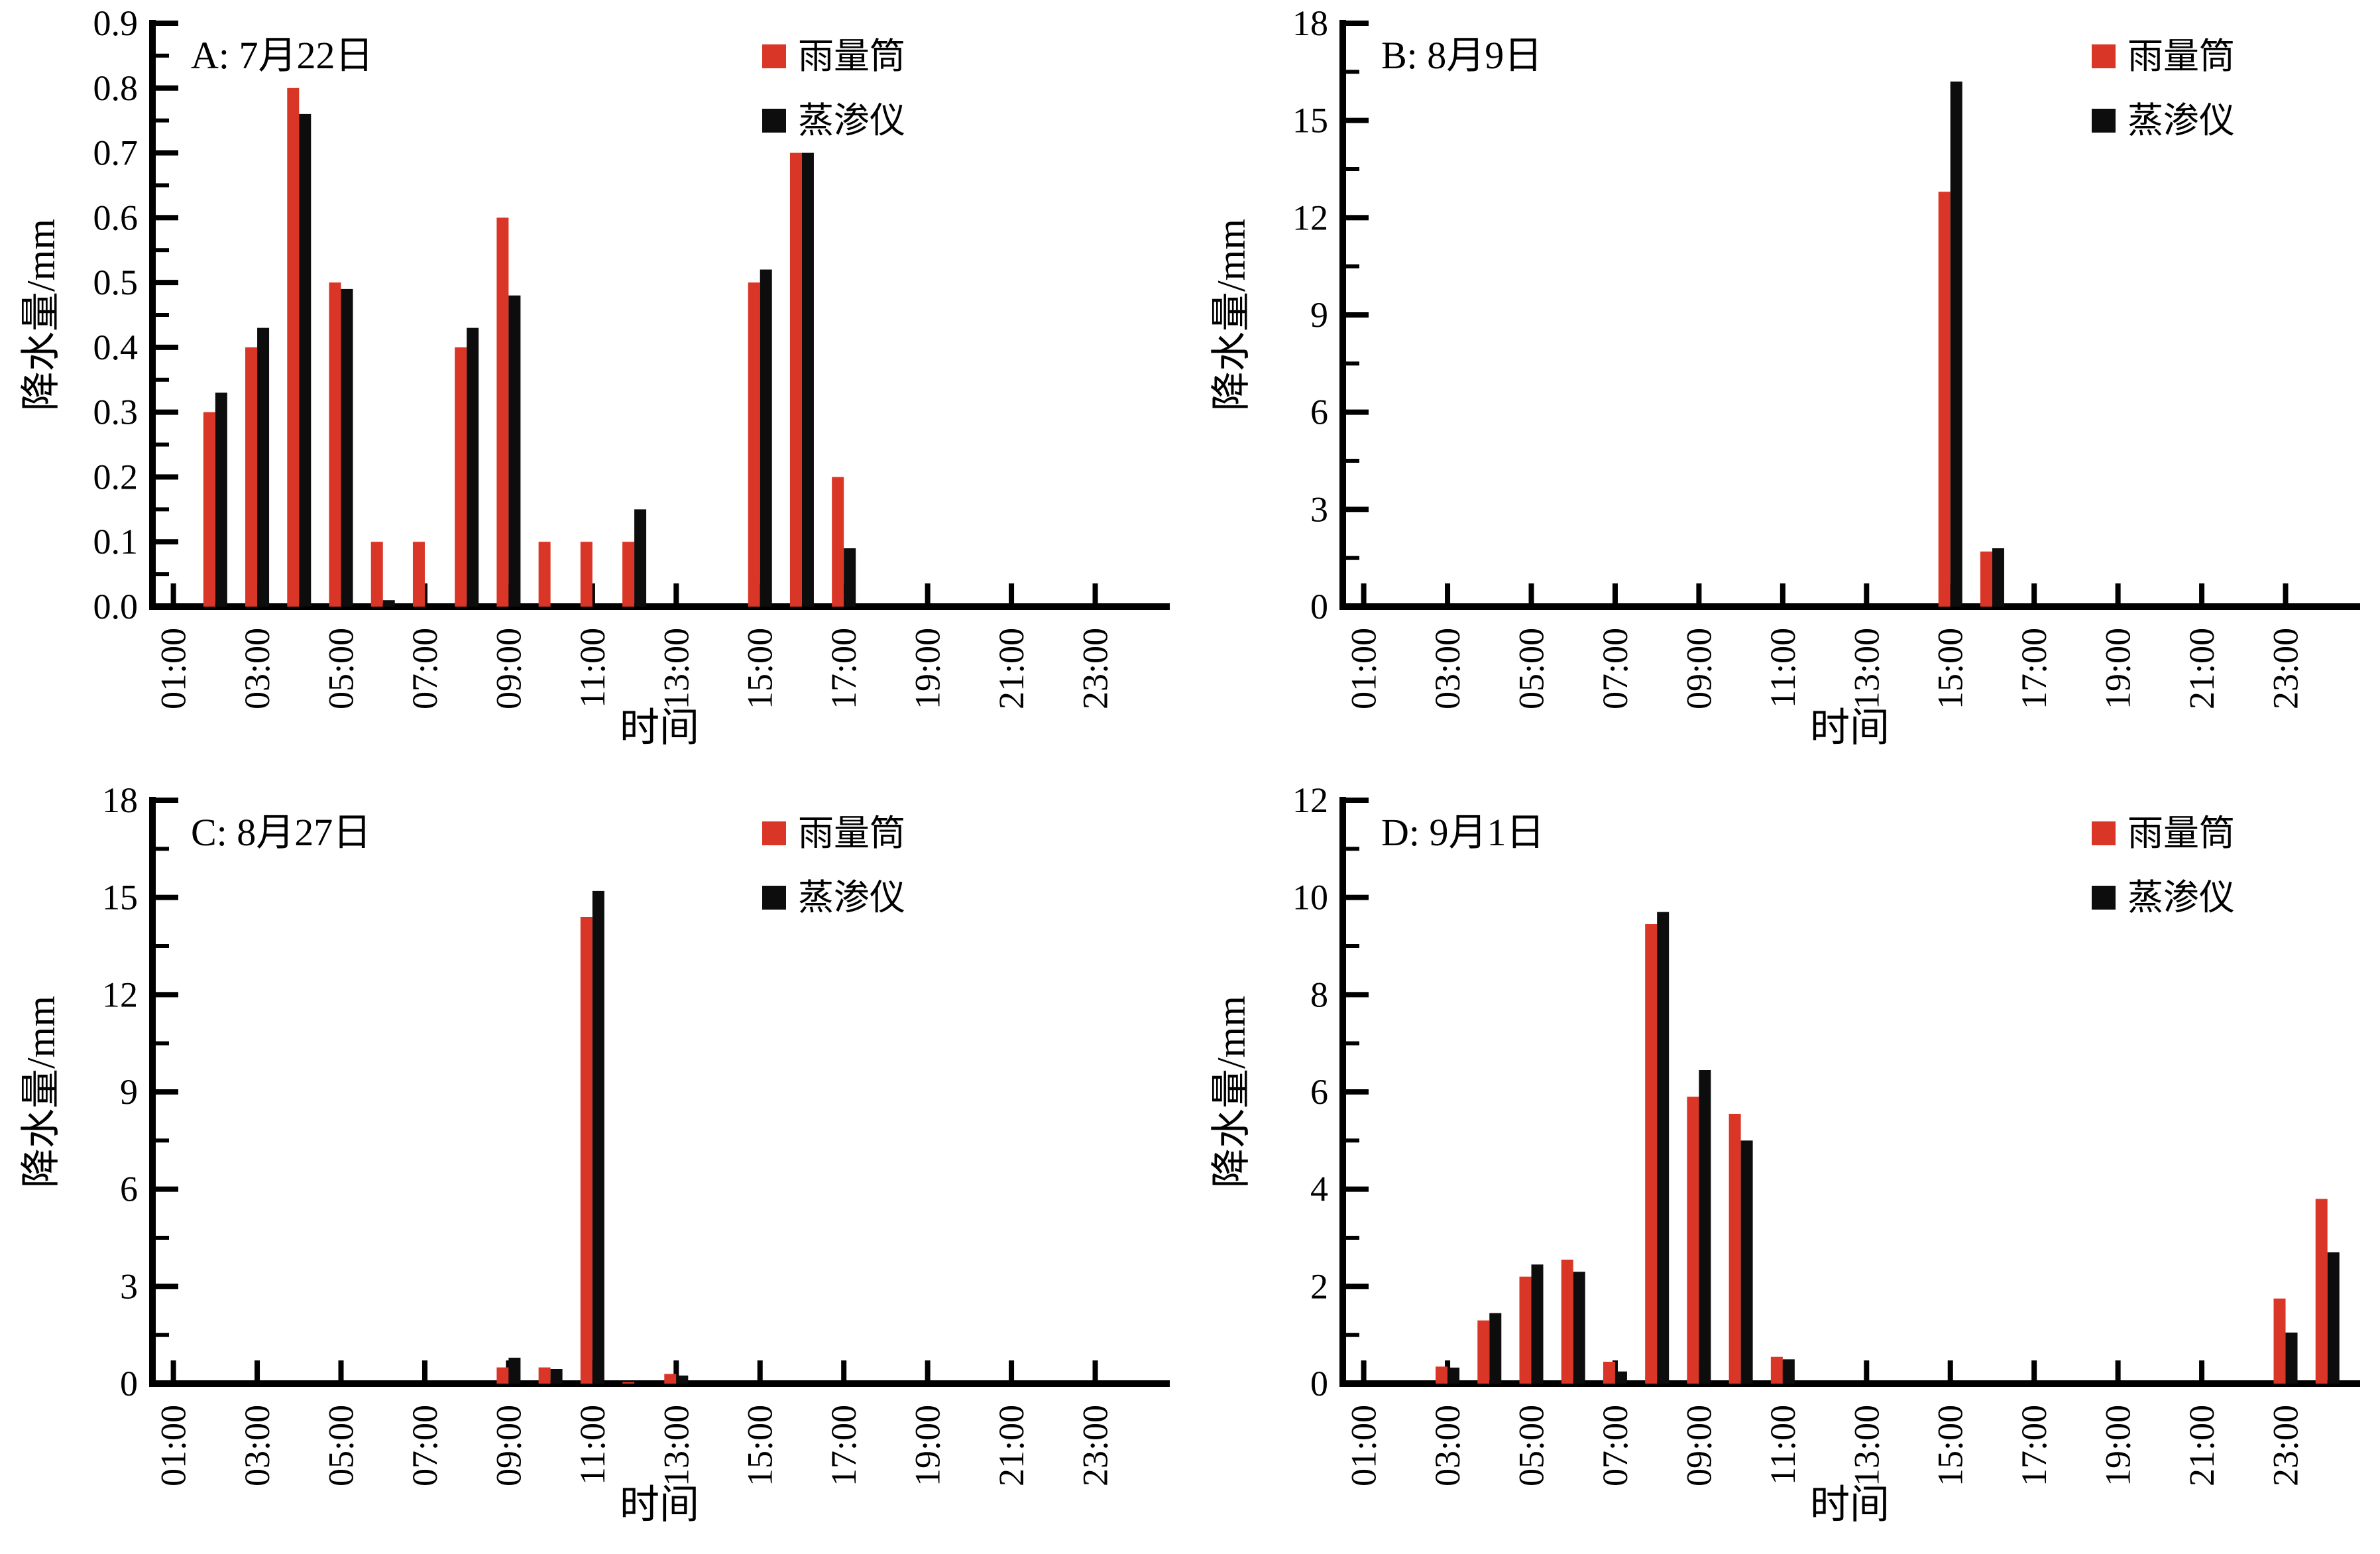 Image resolution: width=2380 pixels, height=1554 pixels. I want to click on bar-lysimeter-h17, so click(850, 577).